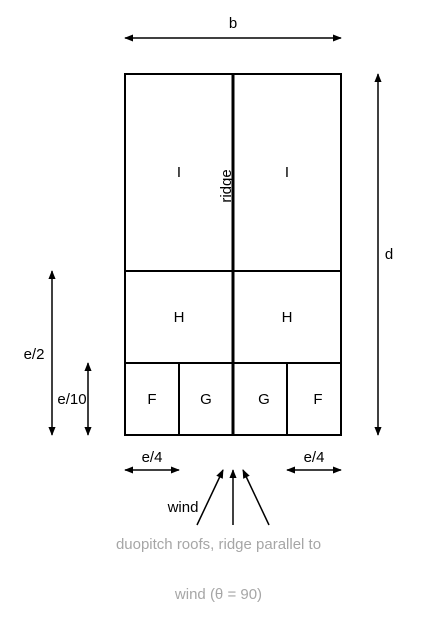  I want to click on zone-g-left: G, so click(206, 399).